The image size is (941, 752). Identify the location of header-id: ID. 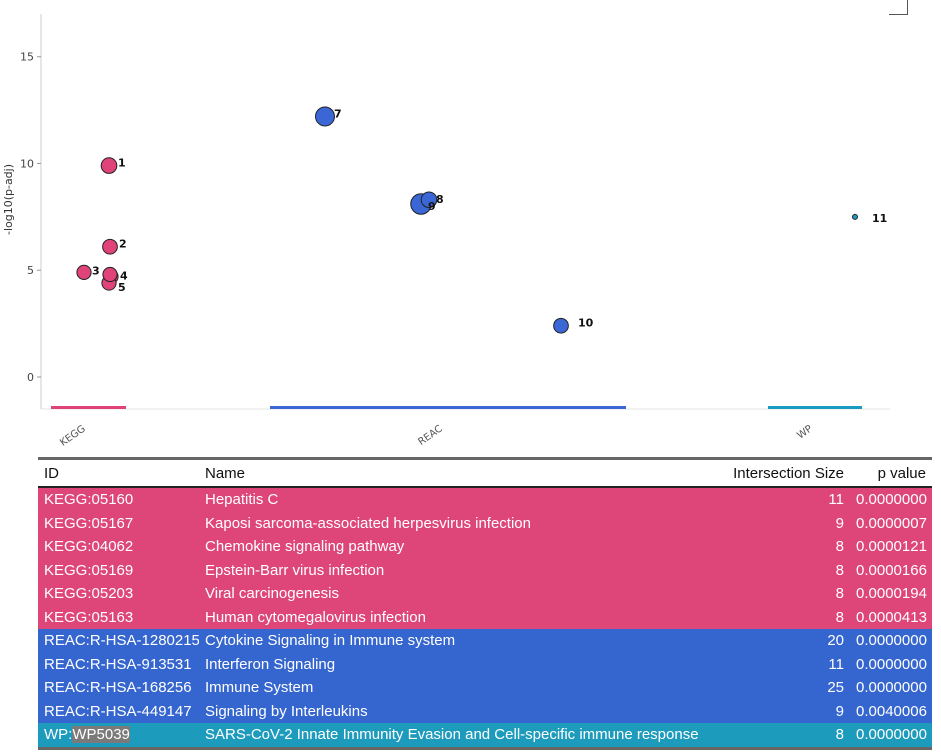
(118, 472).